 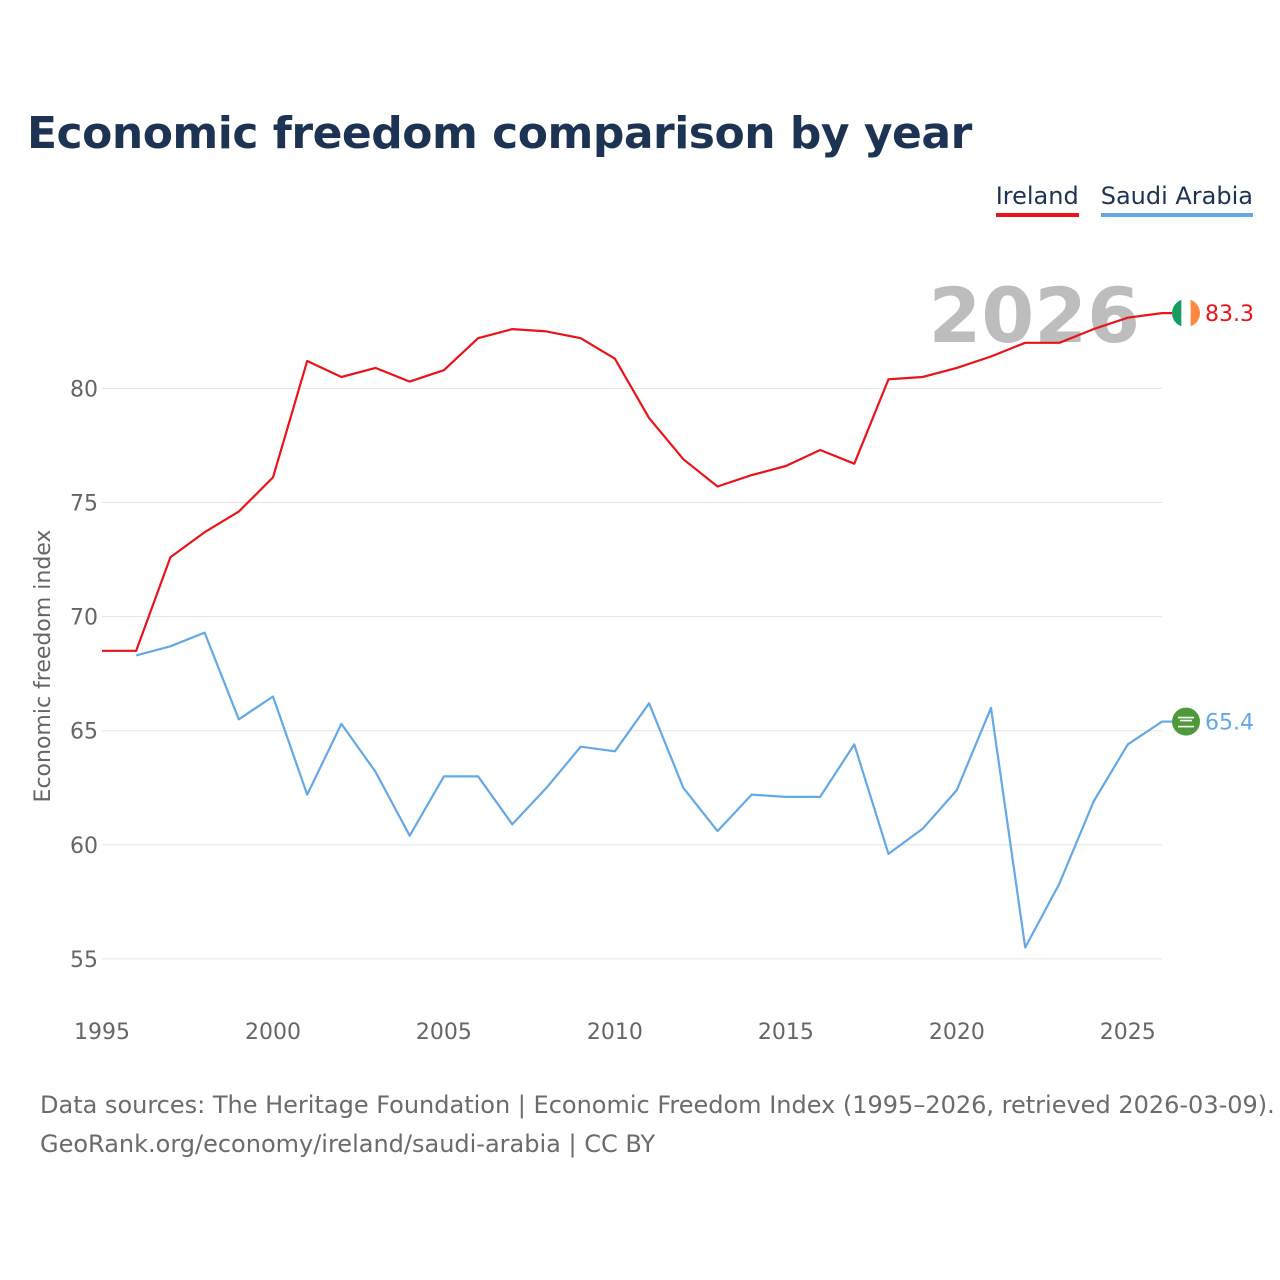 What do you see at coordinates (84, 389) in the screenshot?
I see `y-tick-label-80: 80` at bounding box center [84, 389].